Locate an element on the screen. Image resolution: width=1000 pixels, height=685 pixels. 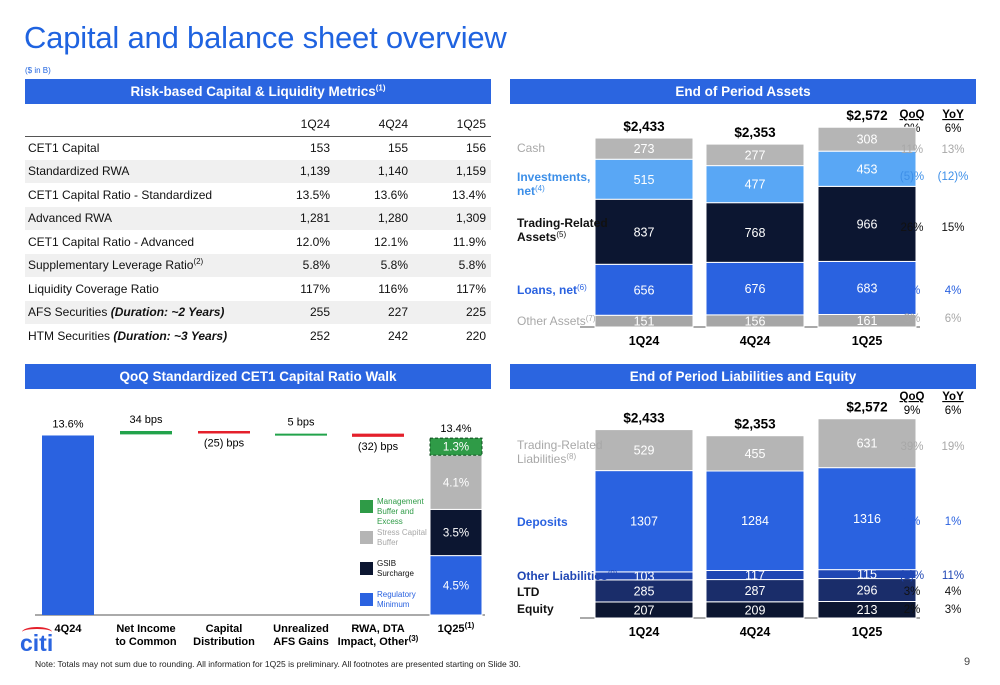
x-tick-label-line: RWA, DTA is located at coordinates (377, 629).